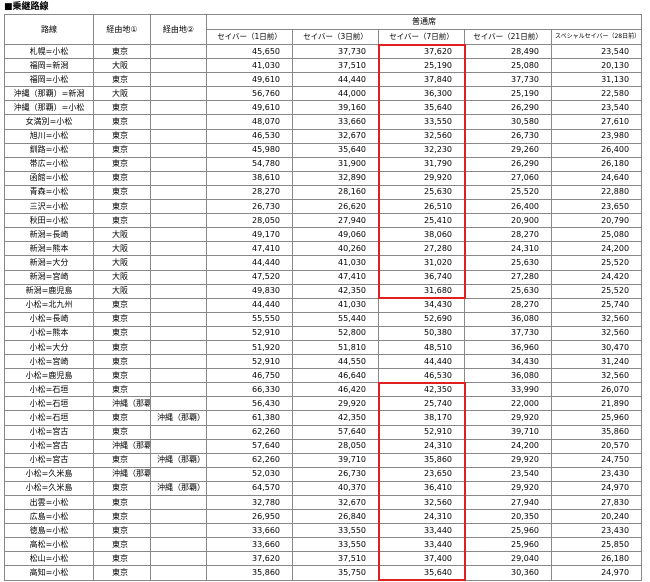  I want to click on table-row: 秋田=小松 東京 28,050 27,940 25,410 20,900 20,790, so click(323, 221).